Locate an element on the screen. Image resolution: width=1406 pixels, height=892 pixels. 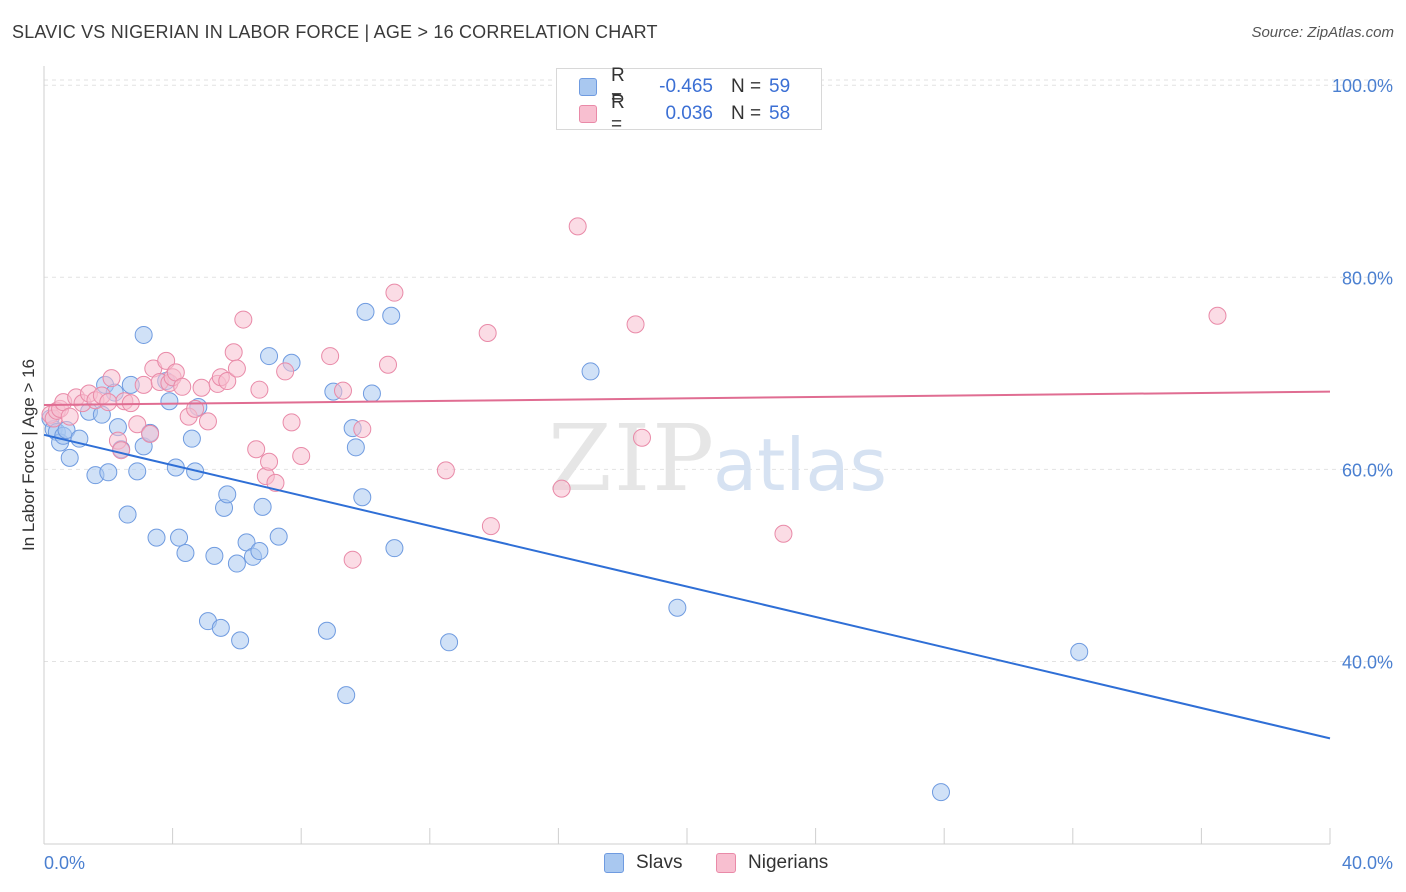
legend-r-value: 0.036 is located at coordinates (689, 113).